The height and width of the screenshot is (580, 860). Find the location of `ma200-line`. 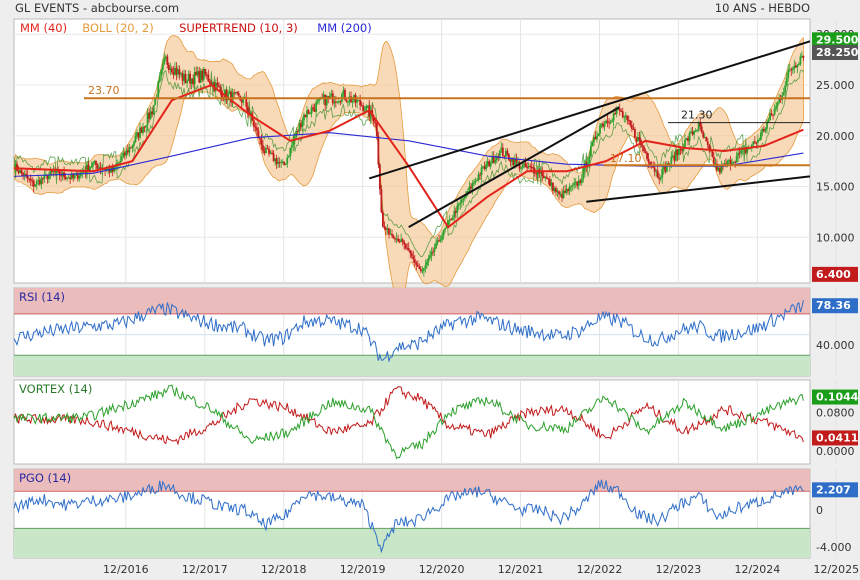

ma200-line is located at coordinates (408, 154).